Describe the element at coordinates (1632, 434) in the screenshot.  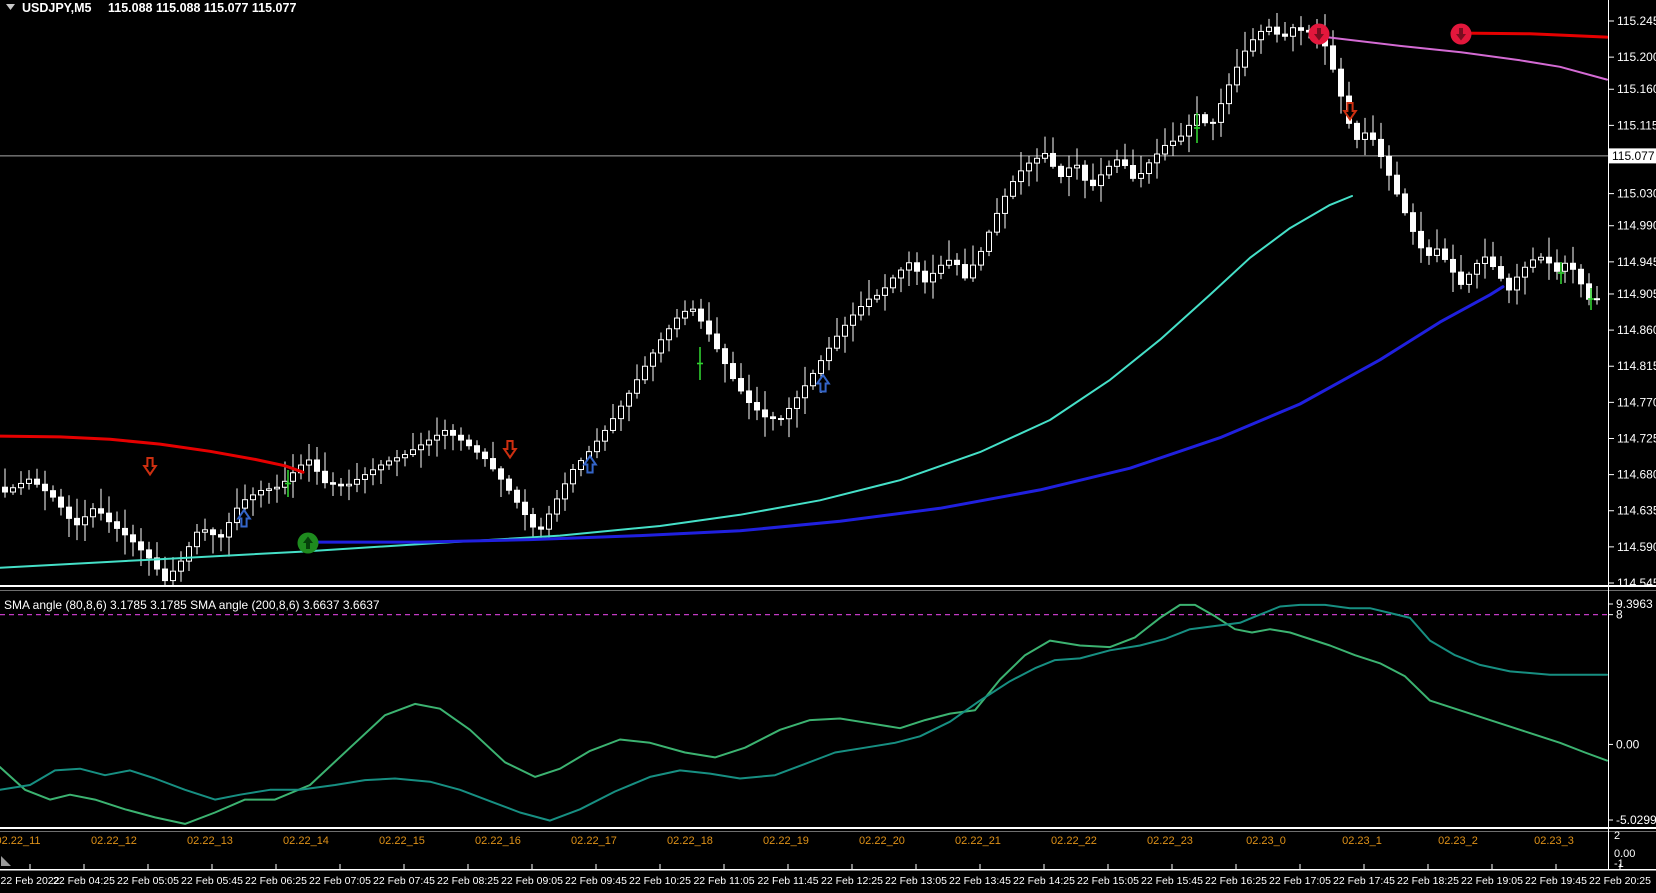
I see `price-axis-area` at that location.